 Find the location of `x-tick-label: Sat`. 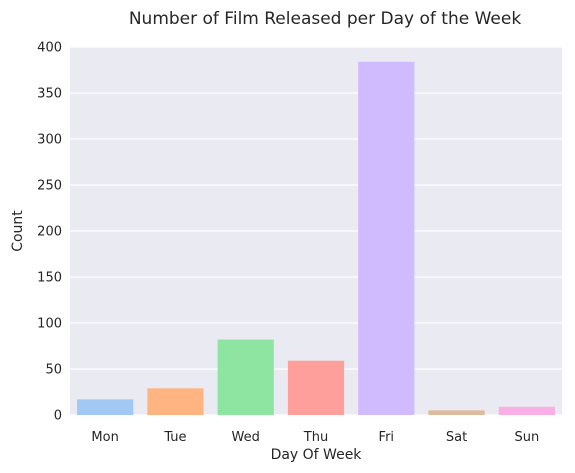

x-tick-label: Sat is located at coordinates (456, 437).